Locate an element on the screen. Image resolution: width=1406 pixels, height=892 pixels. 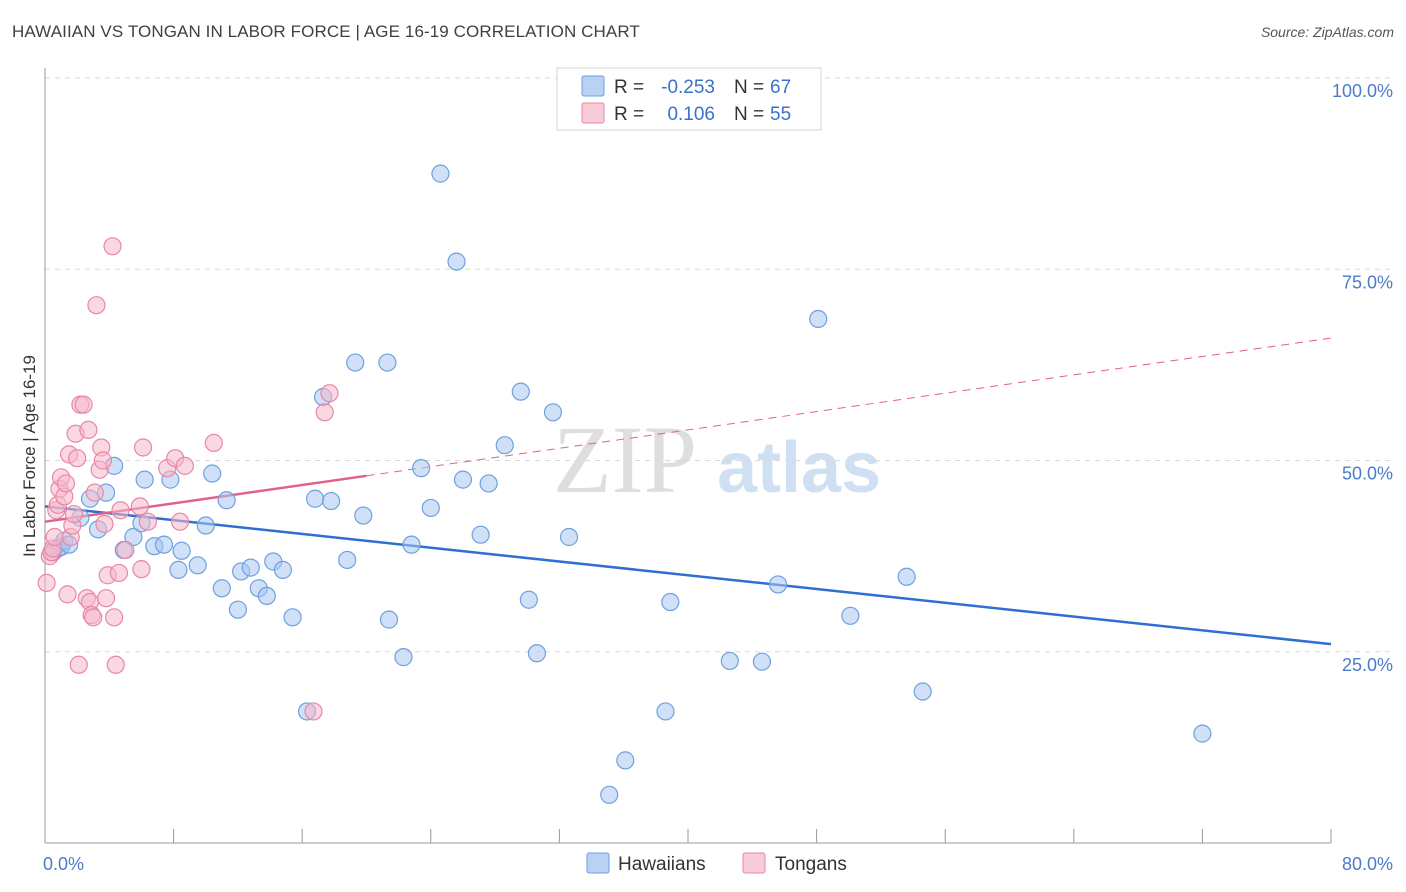
legend-bottom-swatch-tongans is located at coordinates (754, 863).